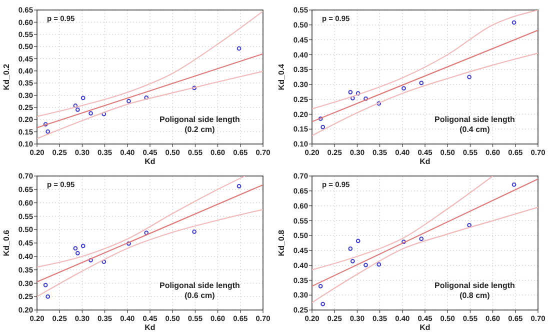 The width and height of the screenshot is (550, 333). I want to click on annotation: Poligonal side length (0.6 cm), so click(199, 290).